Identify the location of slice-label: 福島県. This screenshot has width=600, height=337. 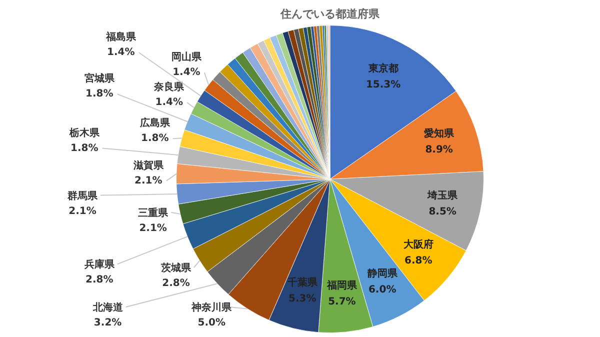
(120, 37).